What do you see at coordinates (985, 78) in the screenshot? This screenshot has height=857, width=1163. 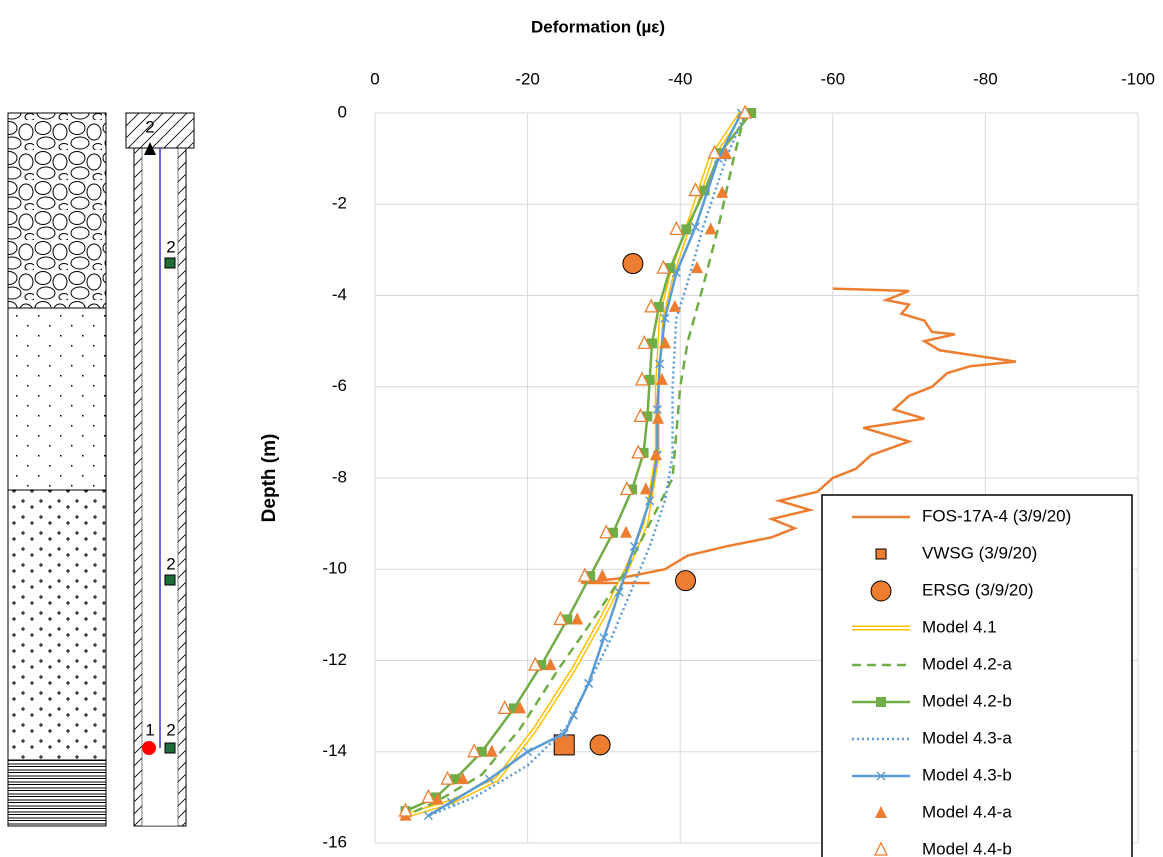 I see `x-tick-label: -80` at bounding box center [985, 78].